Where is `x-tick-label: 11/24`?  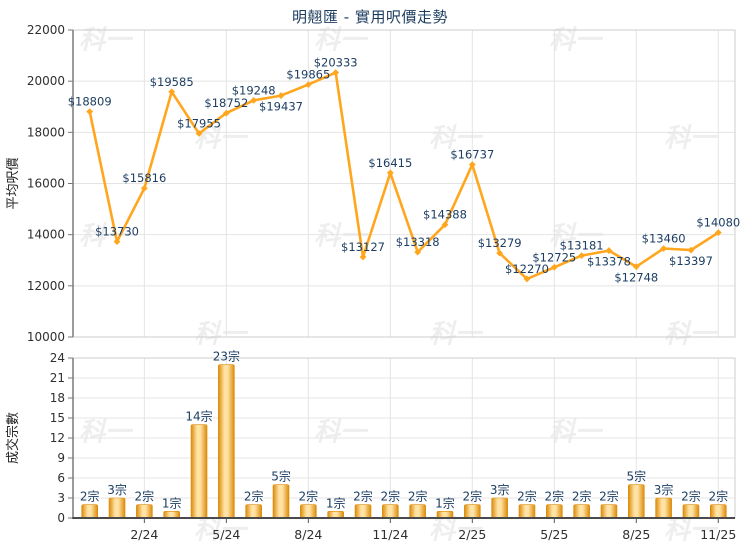 x-tick-label: 11/24 is located at coordinates (390, 534).